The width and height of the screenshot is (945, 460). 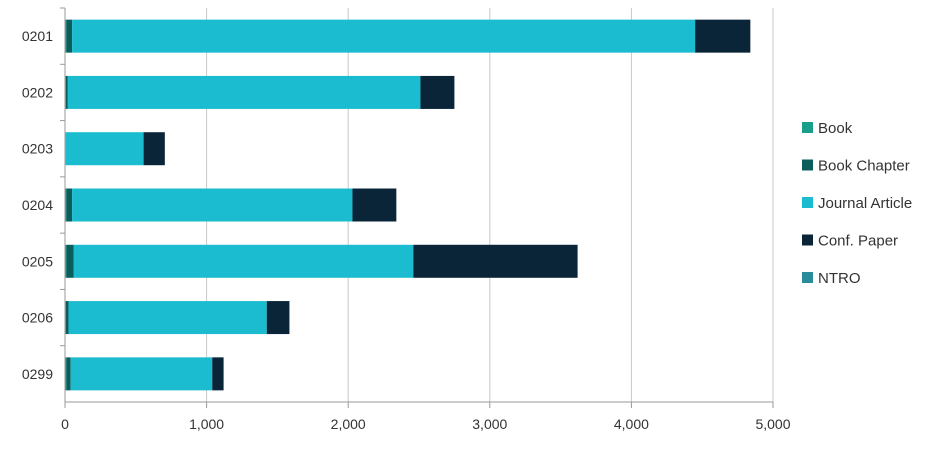 I want to click on y-axis-labels: 0201 0202 0203 0204 0205 0206 0299, so click(x=37, y=205).